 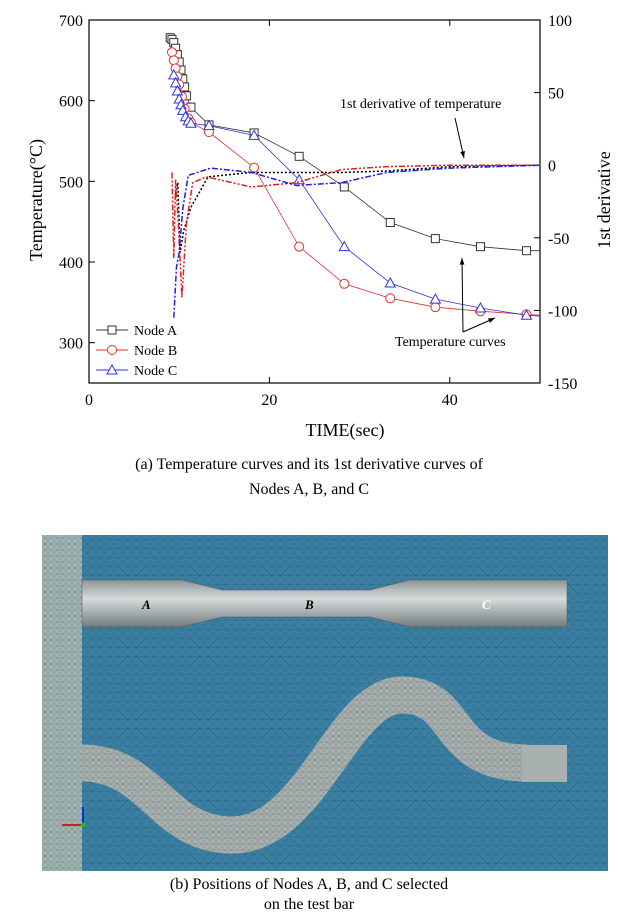 What do you see at coordinates (74, 817) in the screenshot?
I see `axis-triad-icon` at bounding box center [74, 817].